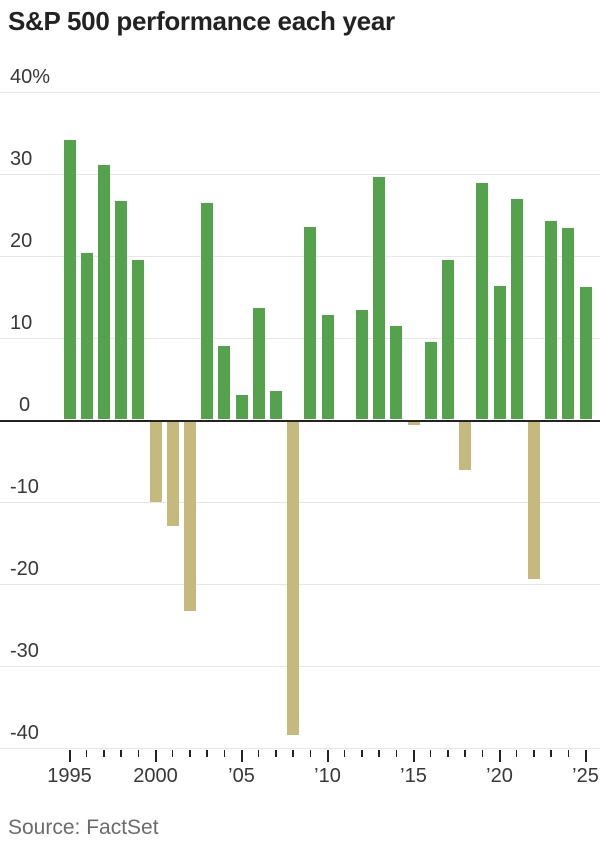 The height and width of the screenshot is (850, 600). I want to click on x-major-tick-2000, so click(155, 755).